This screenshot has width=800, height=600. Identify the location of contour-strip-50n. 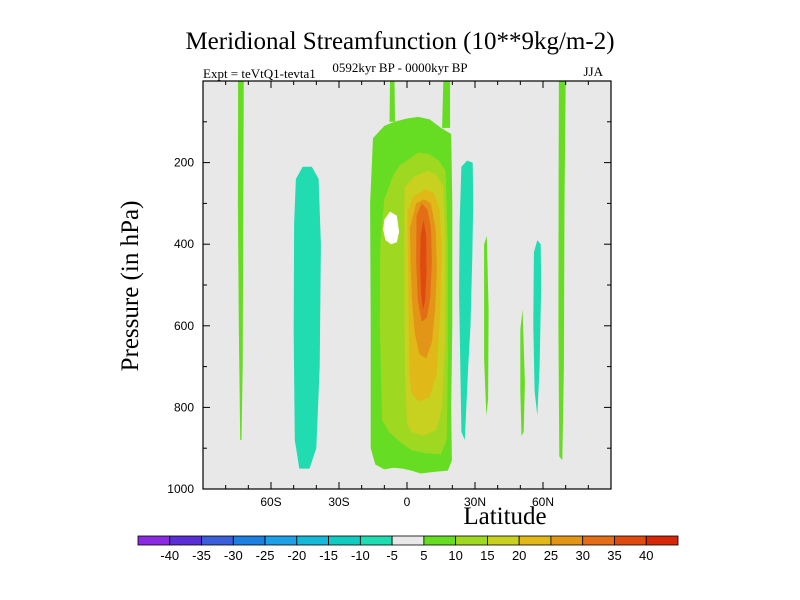
(522, 372).